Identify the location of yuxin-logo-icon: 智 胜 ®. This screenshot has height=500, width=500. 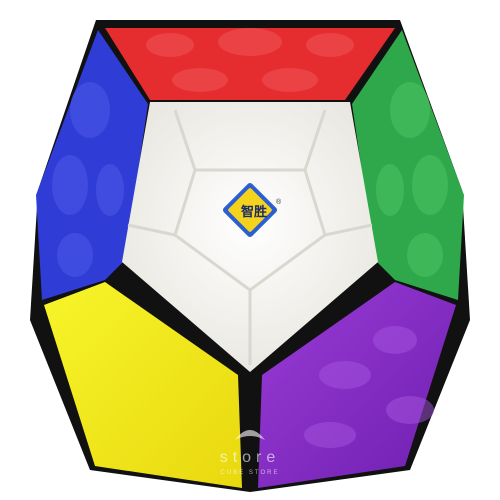
(252, 210).